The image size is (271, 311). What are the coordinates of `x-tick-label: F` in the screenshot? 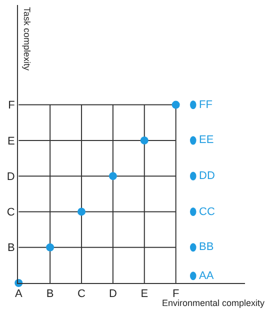 It's located at (176, 294).